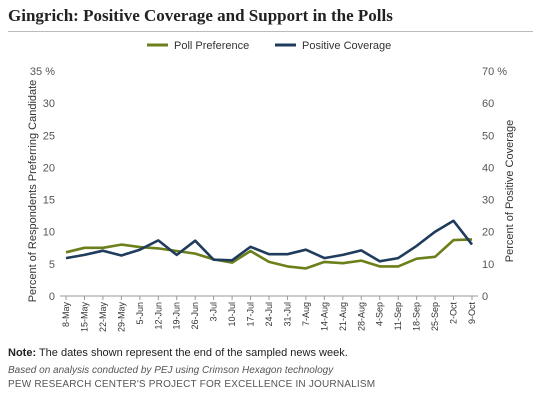 This screenshot has height=401, width=541. I want to click on left-tick-label: 0, so click(52, 297).